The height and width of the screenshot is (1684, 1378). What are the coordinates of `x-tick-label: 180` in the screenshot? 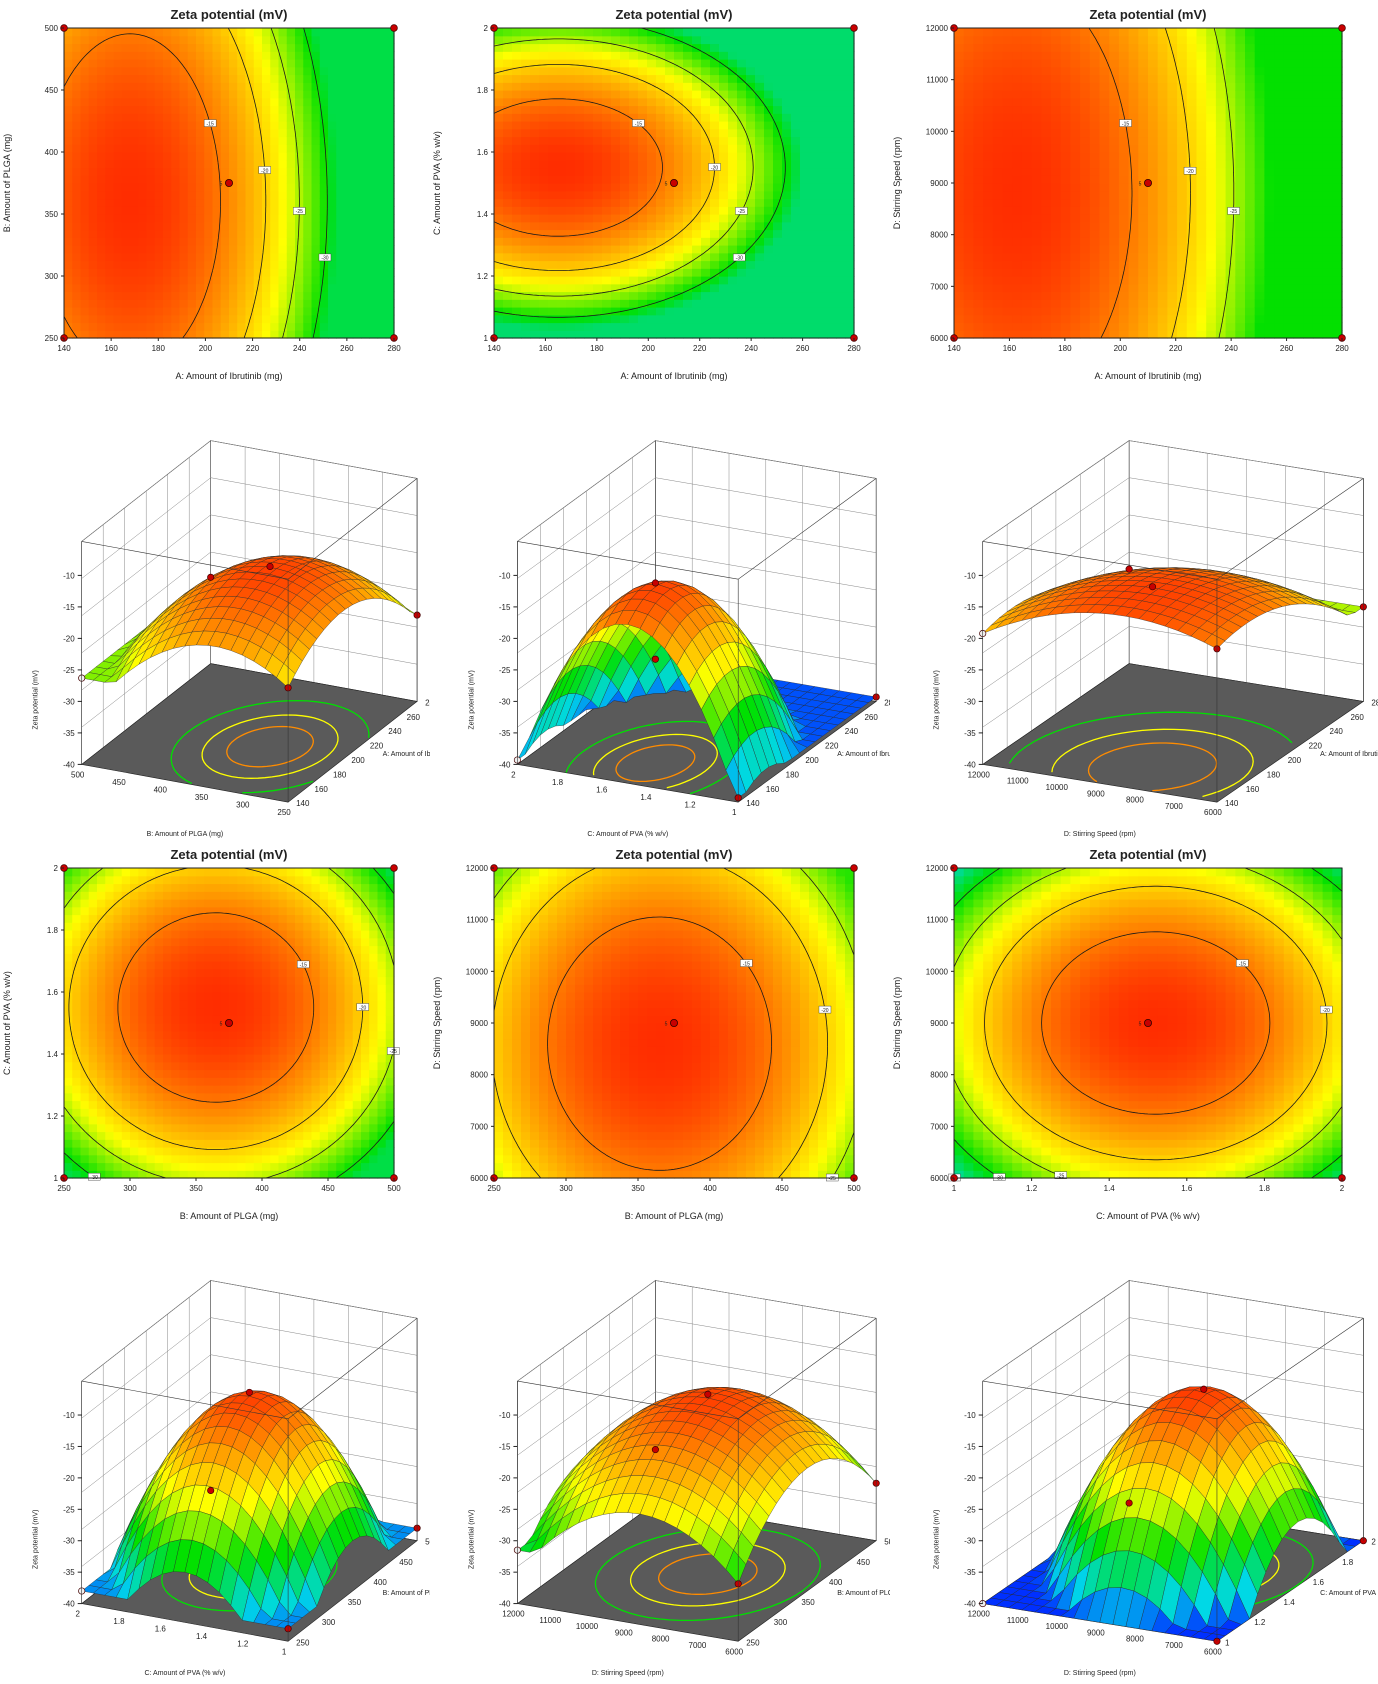 It's located at (159, 348).